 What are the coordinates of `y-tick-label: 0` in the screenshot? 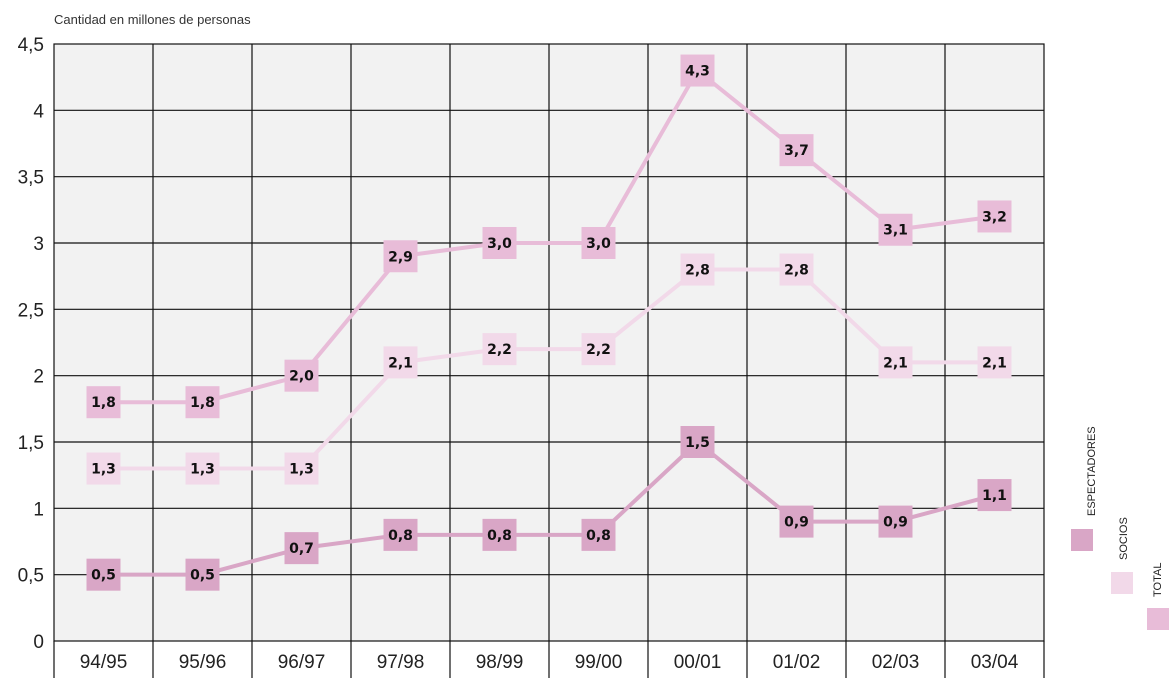 It's located at (38, 642).